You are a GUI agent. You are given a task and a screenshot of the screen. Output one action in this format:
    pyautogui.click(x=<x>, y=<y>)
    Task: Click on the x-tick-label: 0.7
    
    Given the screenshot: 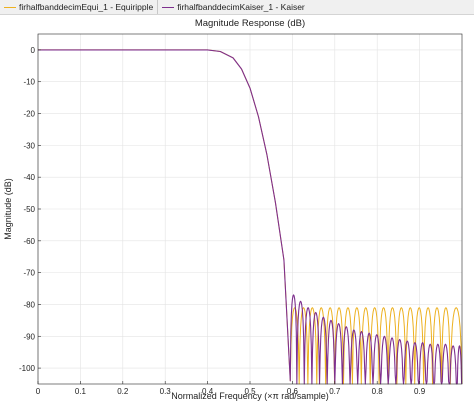 What is the action you would take?
    pyautogui.click(x=335, y=391)
    